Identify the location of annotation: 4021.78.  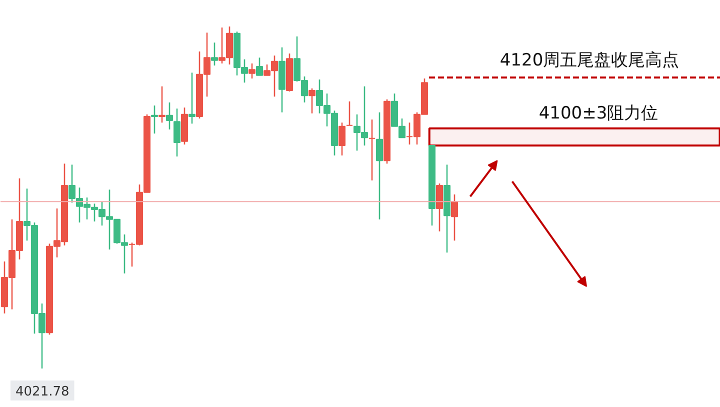
(43, 392).